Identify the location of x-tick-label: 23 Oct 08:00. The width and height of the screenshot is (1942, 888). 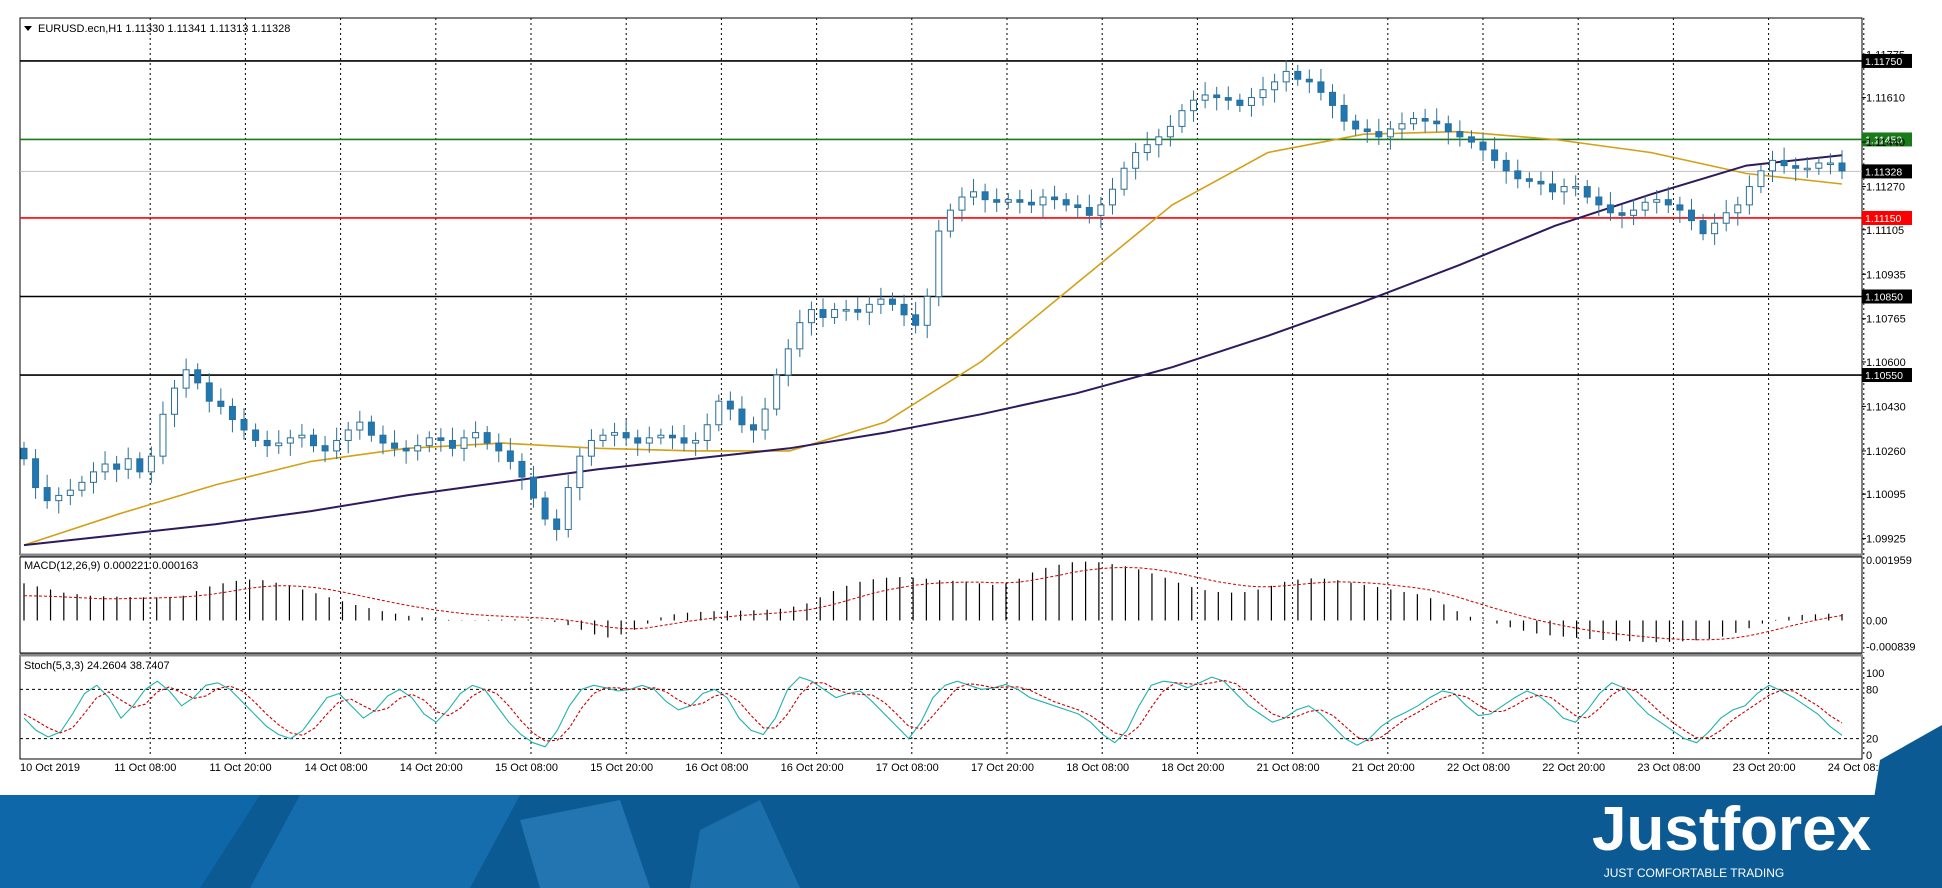
(1668, 768).